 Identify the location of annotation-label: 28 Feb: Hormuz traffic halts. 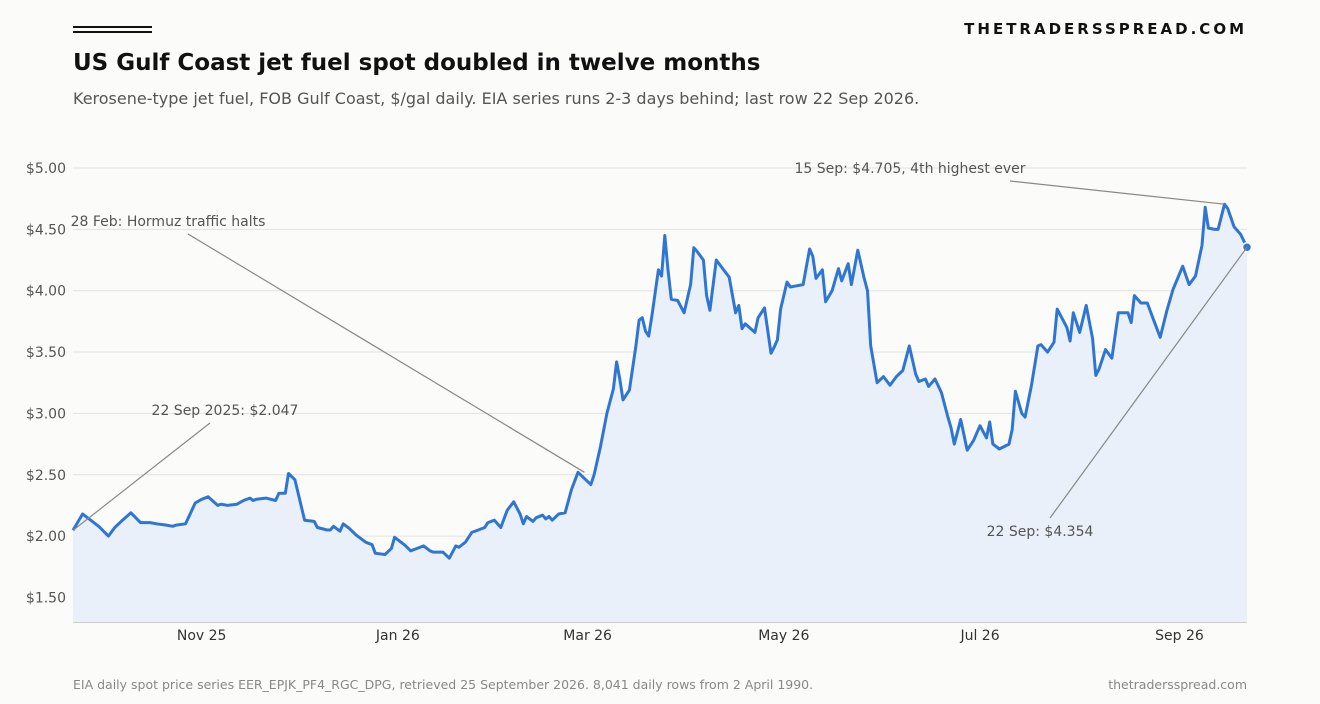
(168, 222).